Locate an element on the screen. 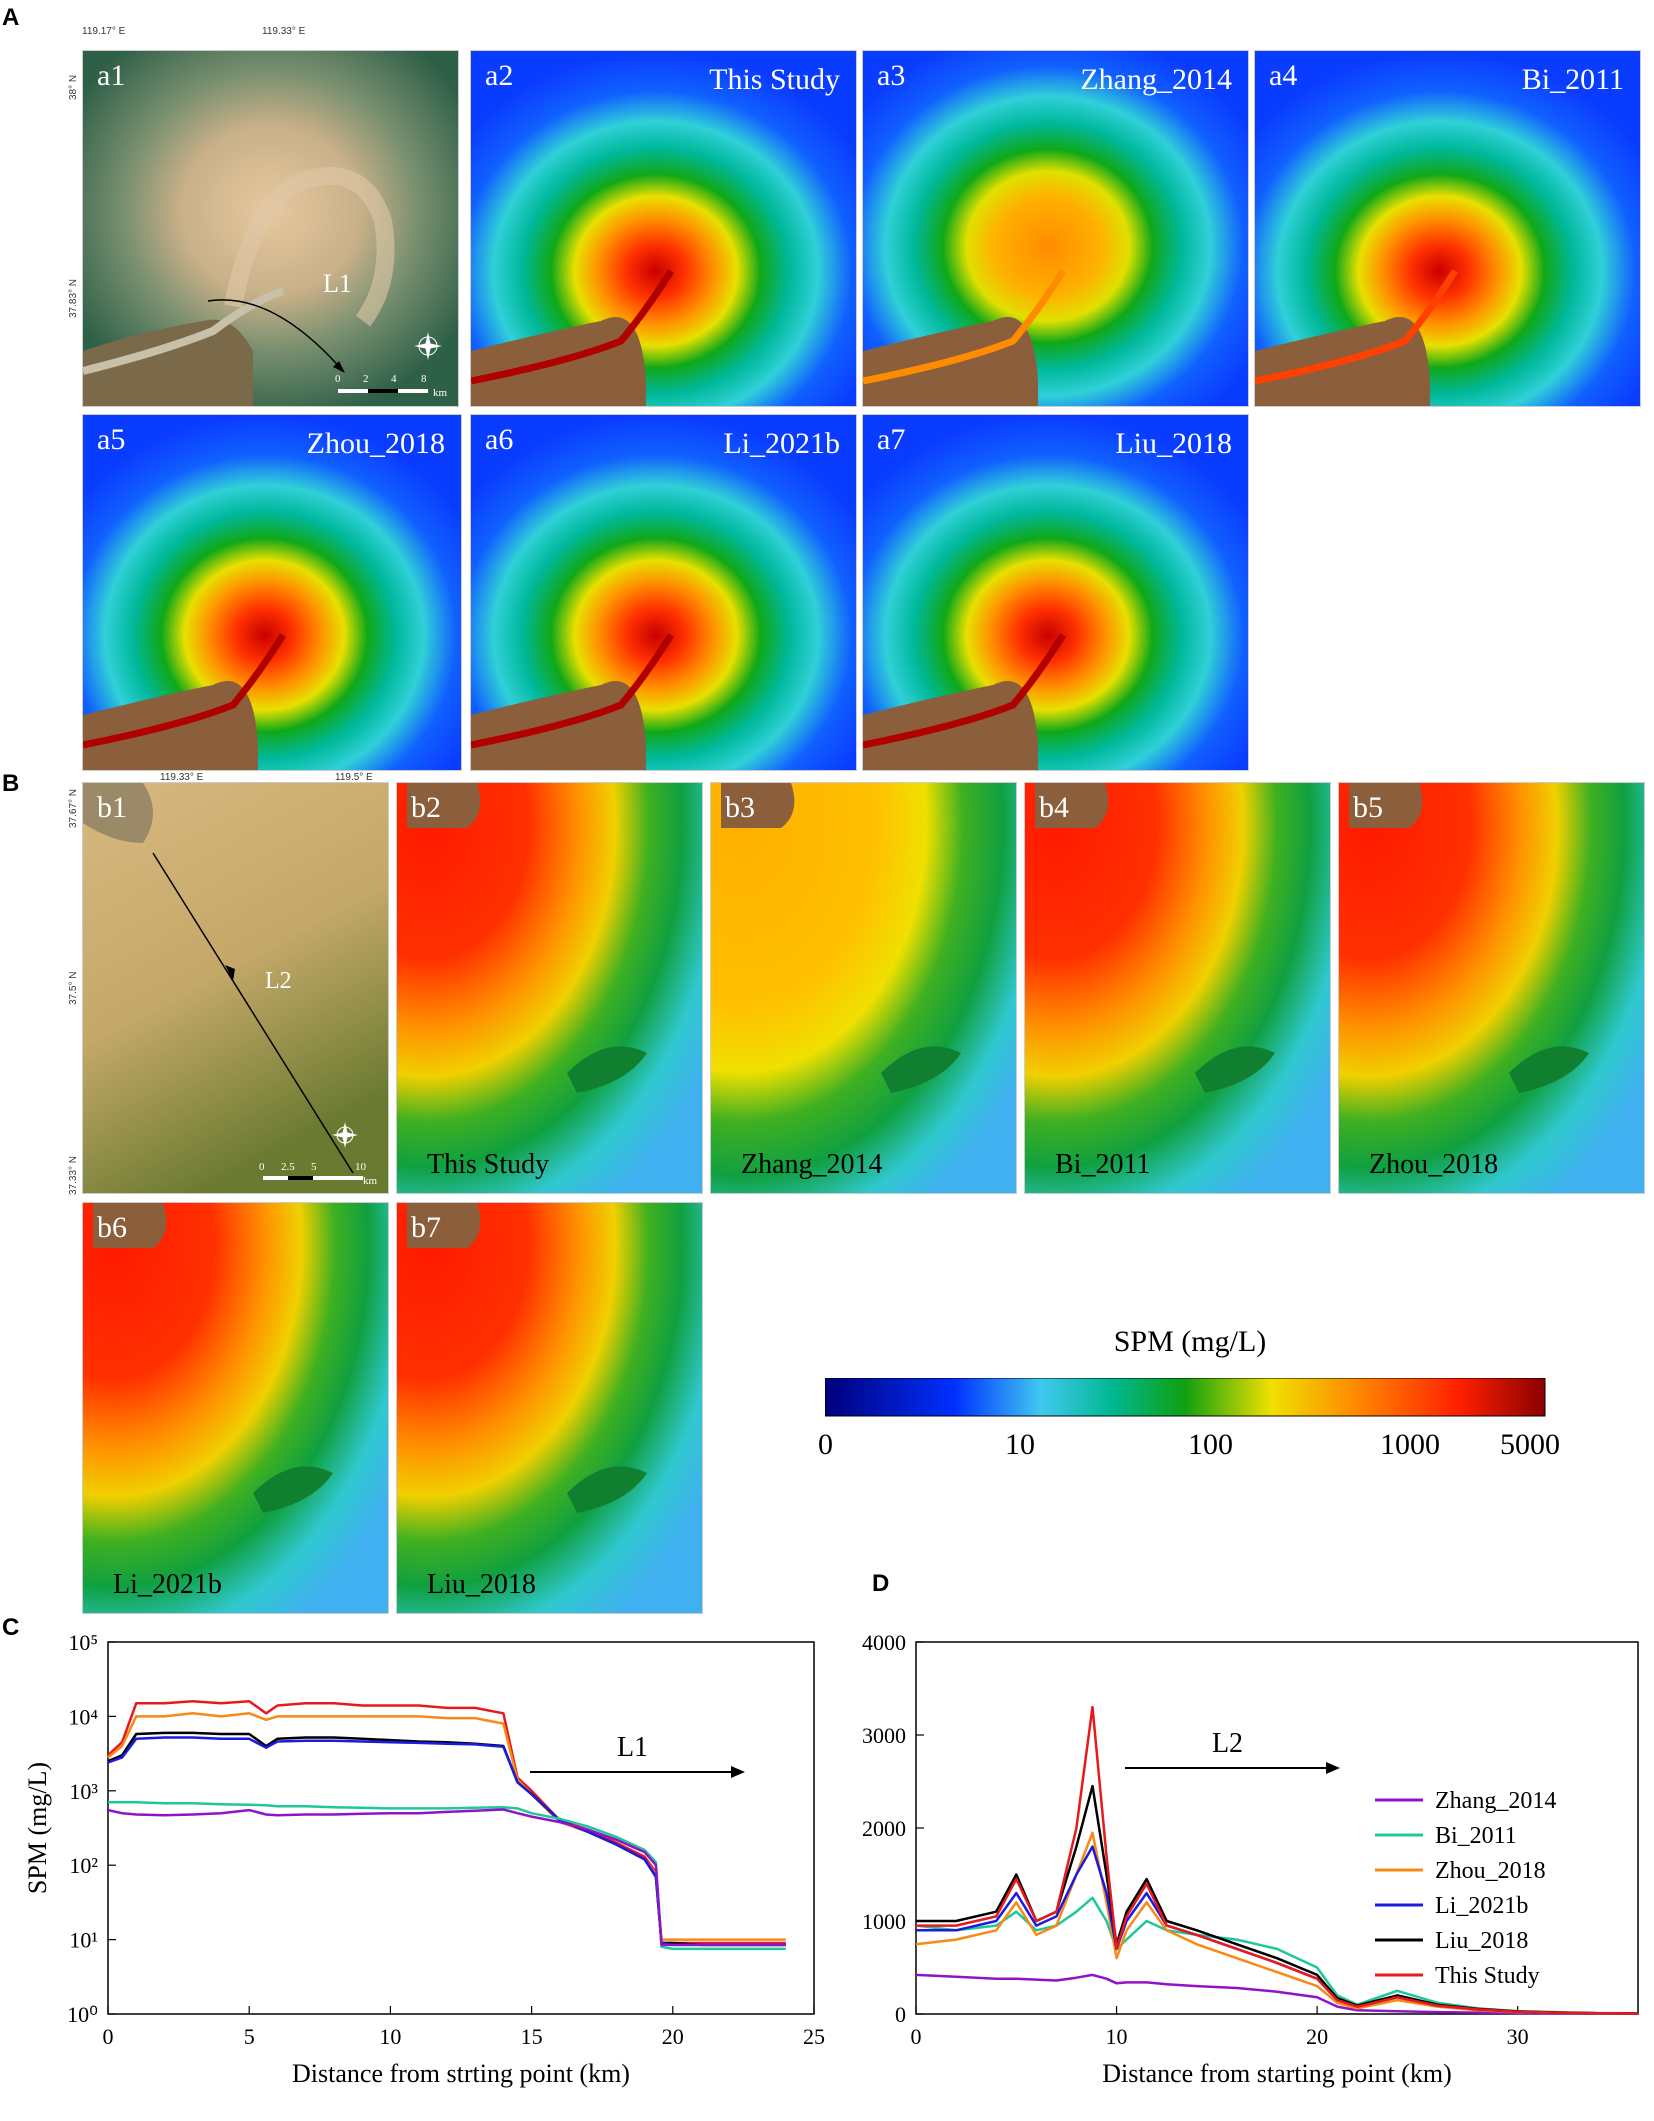 Image resolution: width=1654 pixels, height=2121 pixels. panel-name-b5: Zhou_2018 is located at coordinates (1434, 1164).